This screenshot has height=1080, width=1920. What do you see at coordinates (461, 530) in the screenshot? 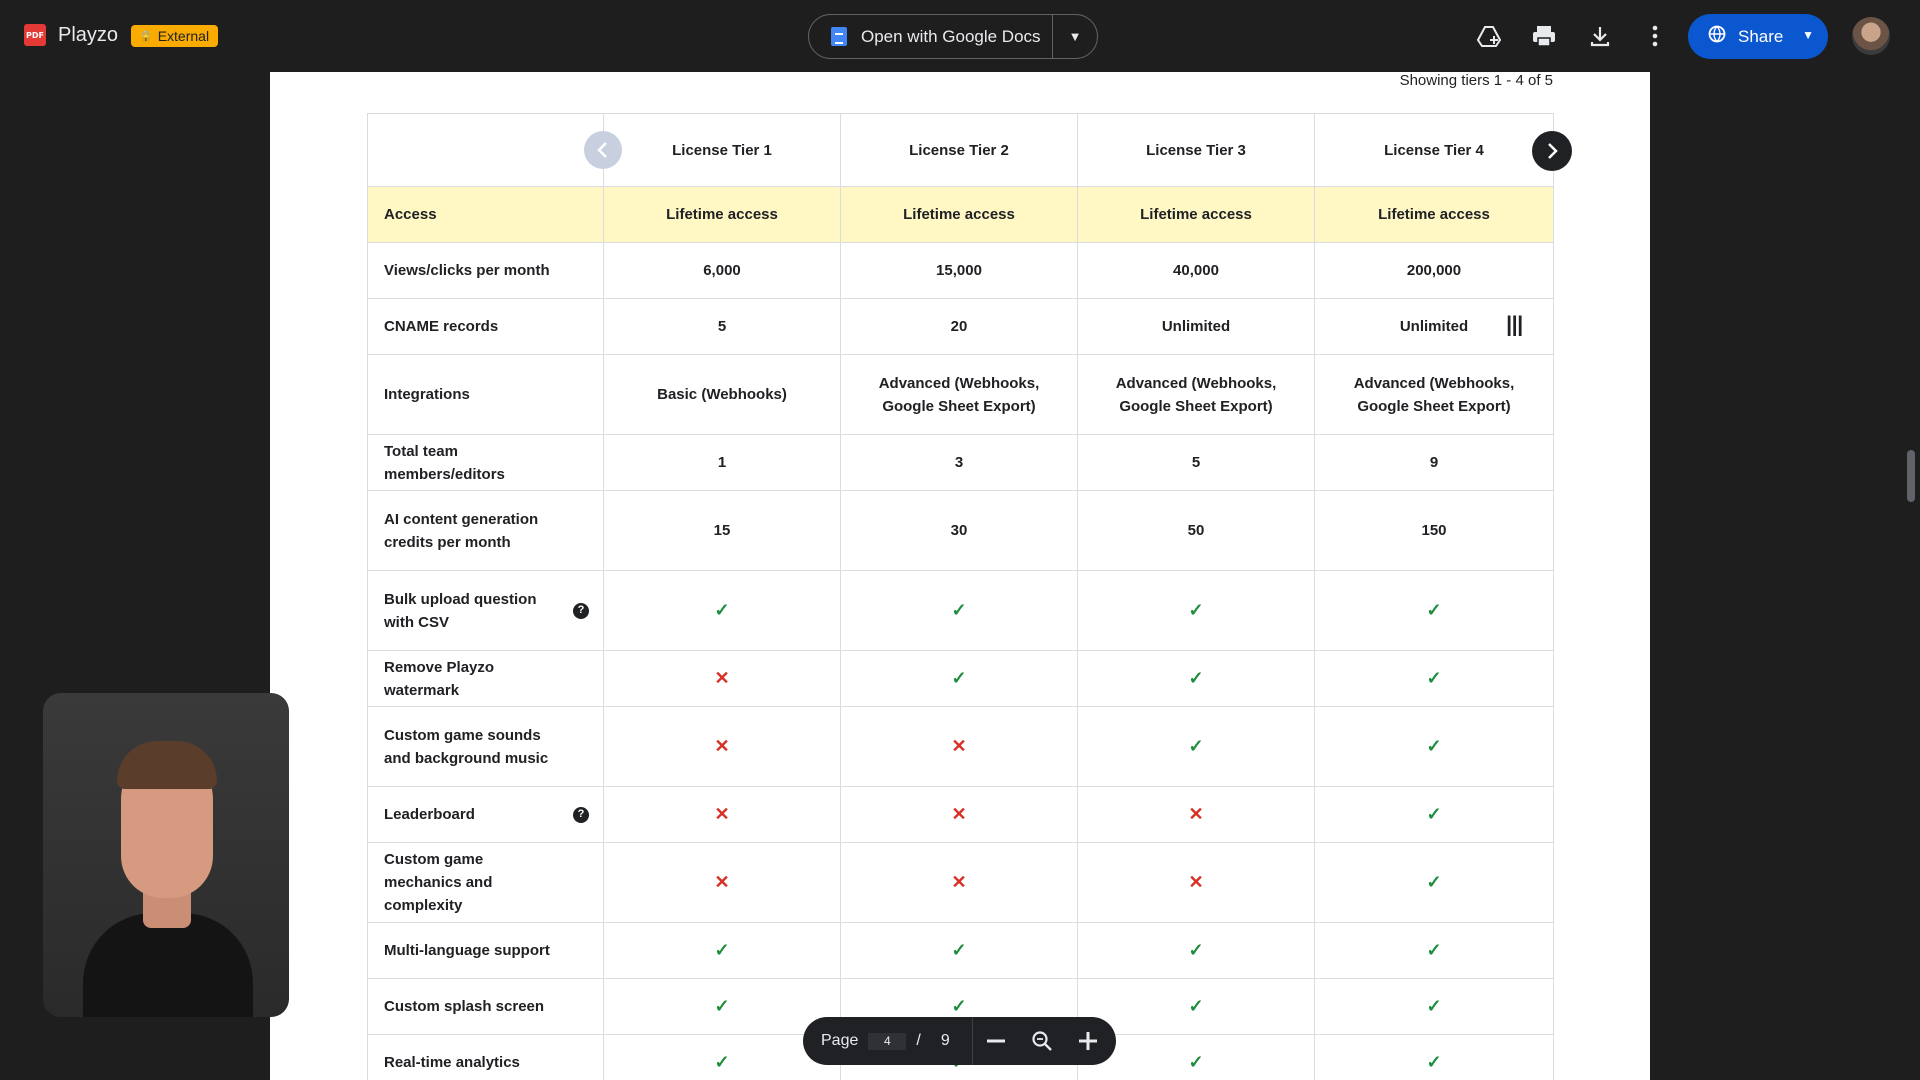
I see `row-label-text: AI content generation credits per month` at bounding box center [461, 530].